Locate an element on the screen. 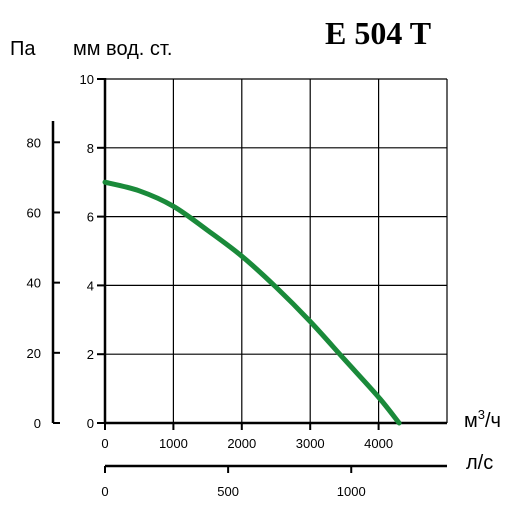  y-pa-tick-label: 40 is located at coordinates (34, 283).